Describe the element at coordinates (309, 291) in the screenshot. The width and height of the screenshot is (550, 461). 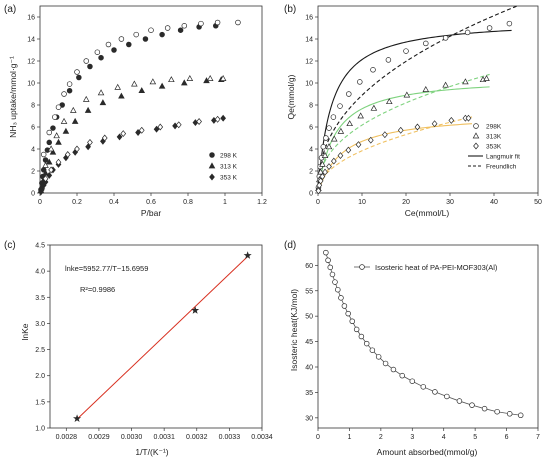
I see `y-tick-label: 55` at that location.